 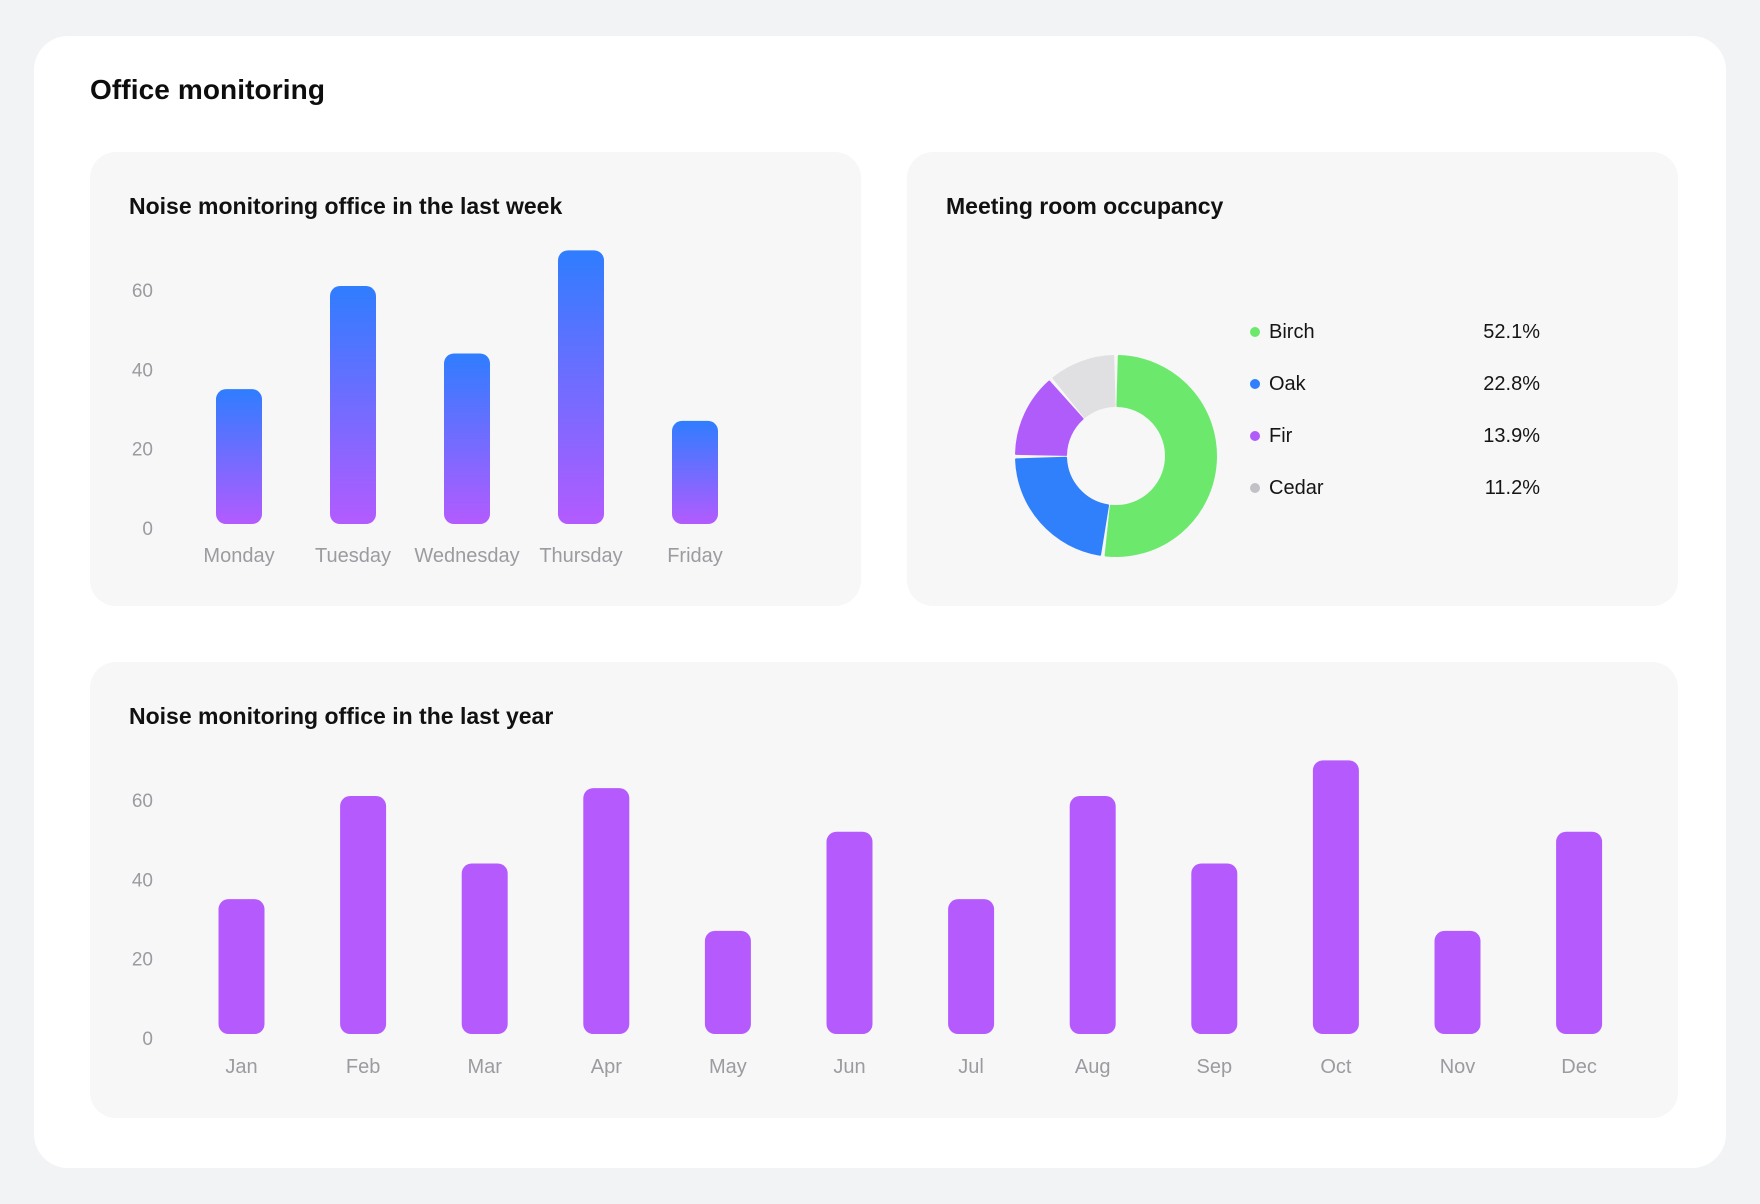 I want to click on bar-friday, so click(x=695, y=472).